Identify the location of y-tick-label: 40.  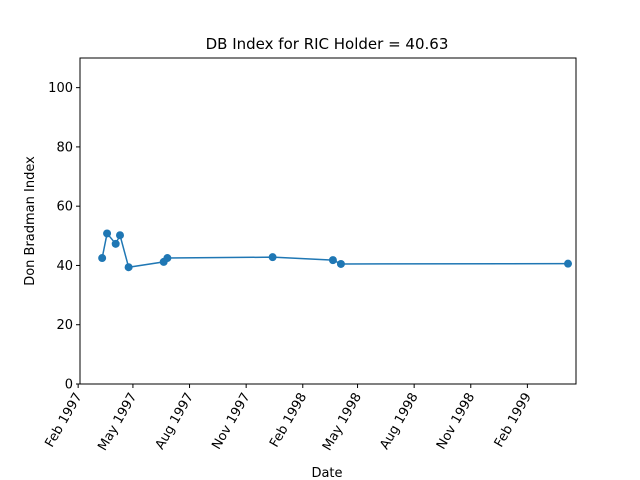
(64, 266).